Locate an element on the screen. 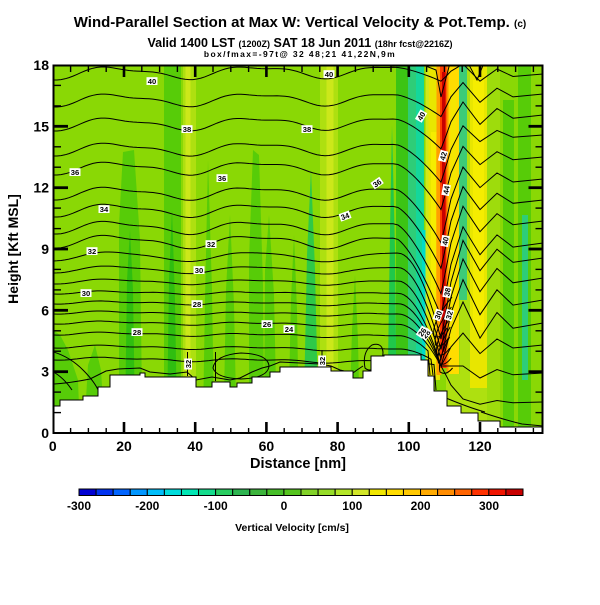 Image resolution: width=600 pixels, height=605 pixels. svg-text: 9 is located at coordinates (45, 249).